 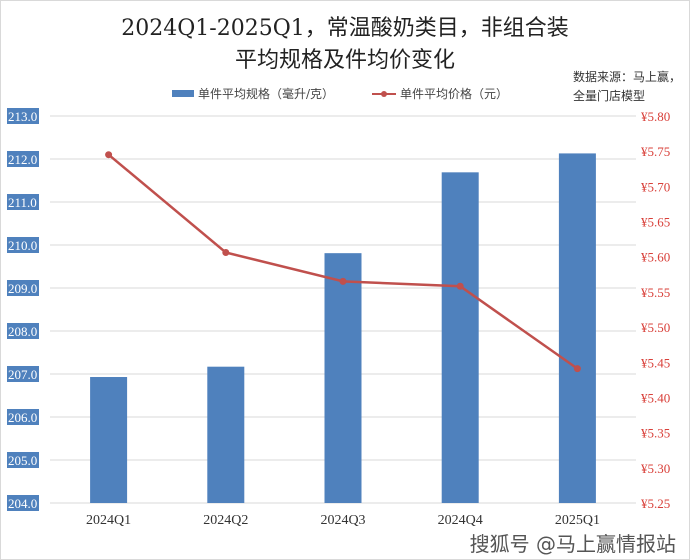 What do you see at coordinates (460, 520) in the screenshot?
I see `x-tick-label: 2024Q4` at bounding box center [460, 520].